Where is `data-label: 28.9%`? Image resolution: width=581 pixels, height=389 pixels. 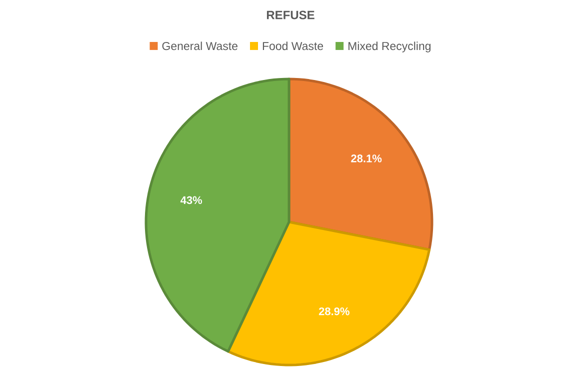 data-label: 28.9% is located at coordinates (334, 311).